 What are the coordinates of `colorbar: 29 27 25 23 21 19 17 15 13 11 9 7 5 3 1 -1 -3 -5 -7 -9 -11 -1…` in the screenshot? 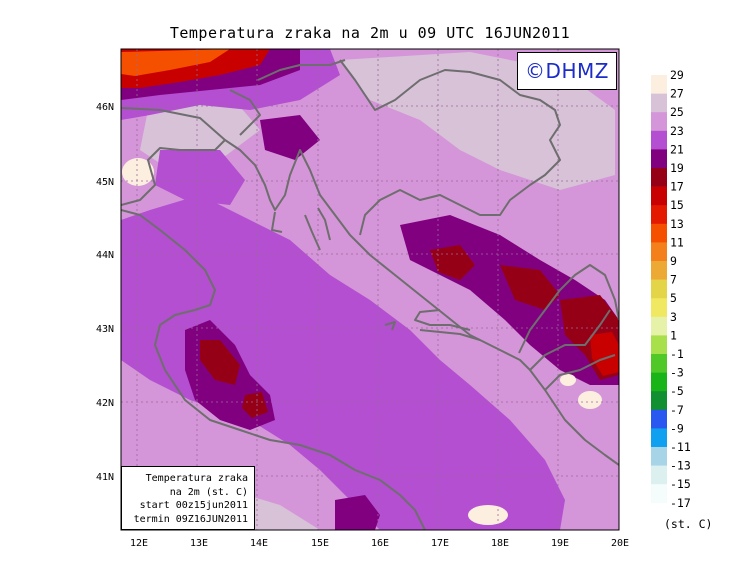 It's located at (671, 289).